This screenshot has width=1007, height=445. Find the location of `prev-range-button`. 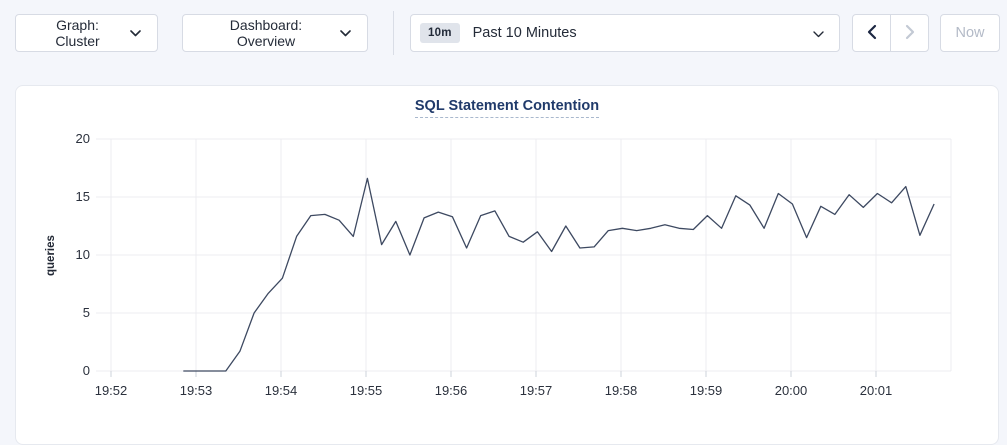

prev-range-button is located at coordinates (871, 33).